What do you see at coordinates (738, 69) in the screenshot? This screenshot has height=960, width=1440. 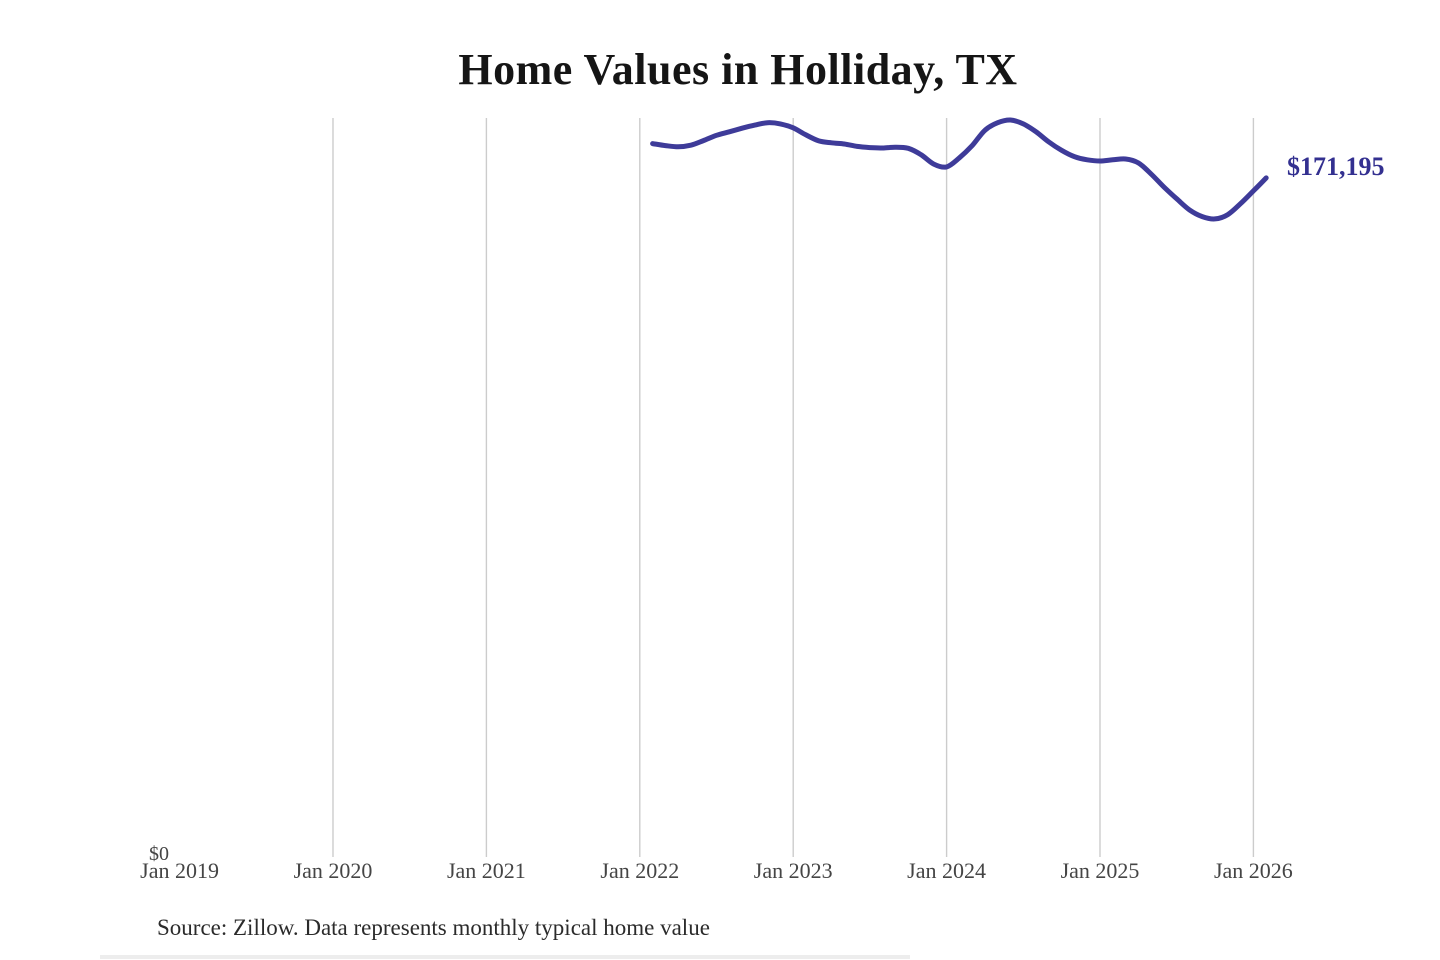 I see `chart-title: Home Values in Holliday, TX` at bounding box center [738, 69].